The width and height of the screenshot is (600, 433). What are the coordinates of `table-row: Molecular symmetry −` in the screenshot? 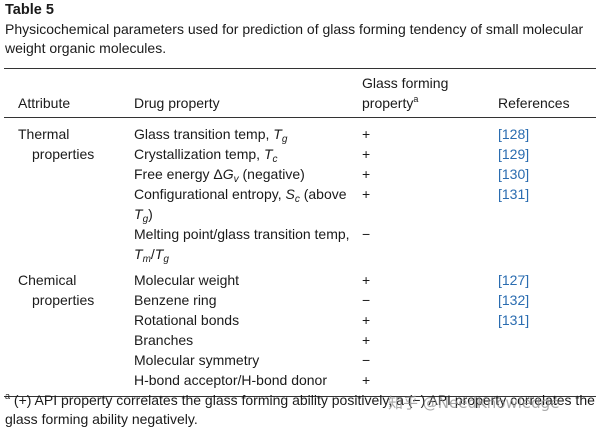 It's located at (300, 360).